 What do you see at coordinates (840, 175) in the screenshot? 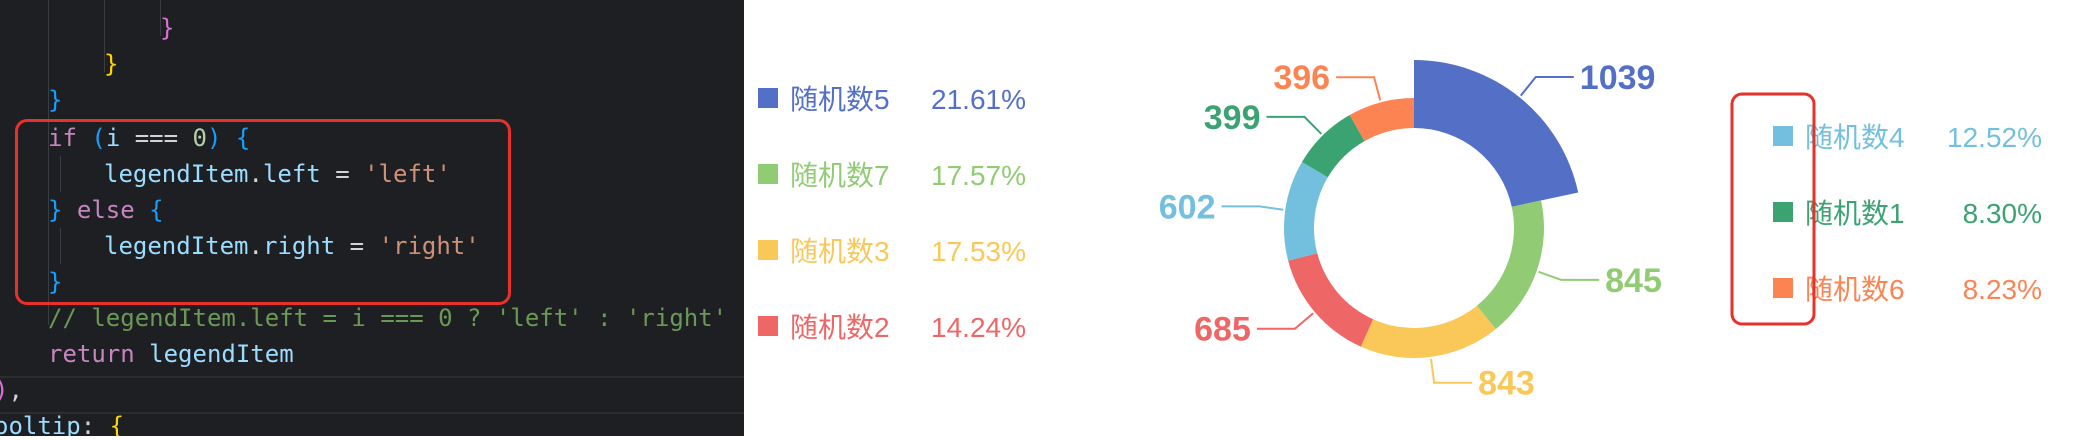
I see `legend-label: 随机数7` at bounding box center [840, 175].